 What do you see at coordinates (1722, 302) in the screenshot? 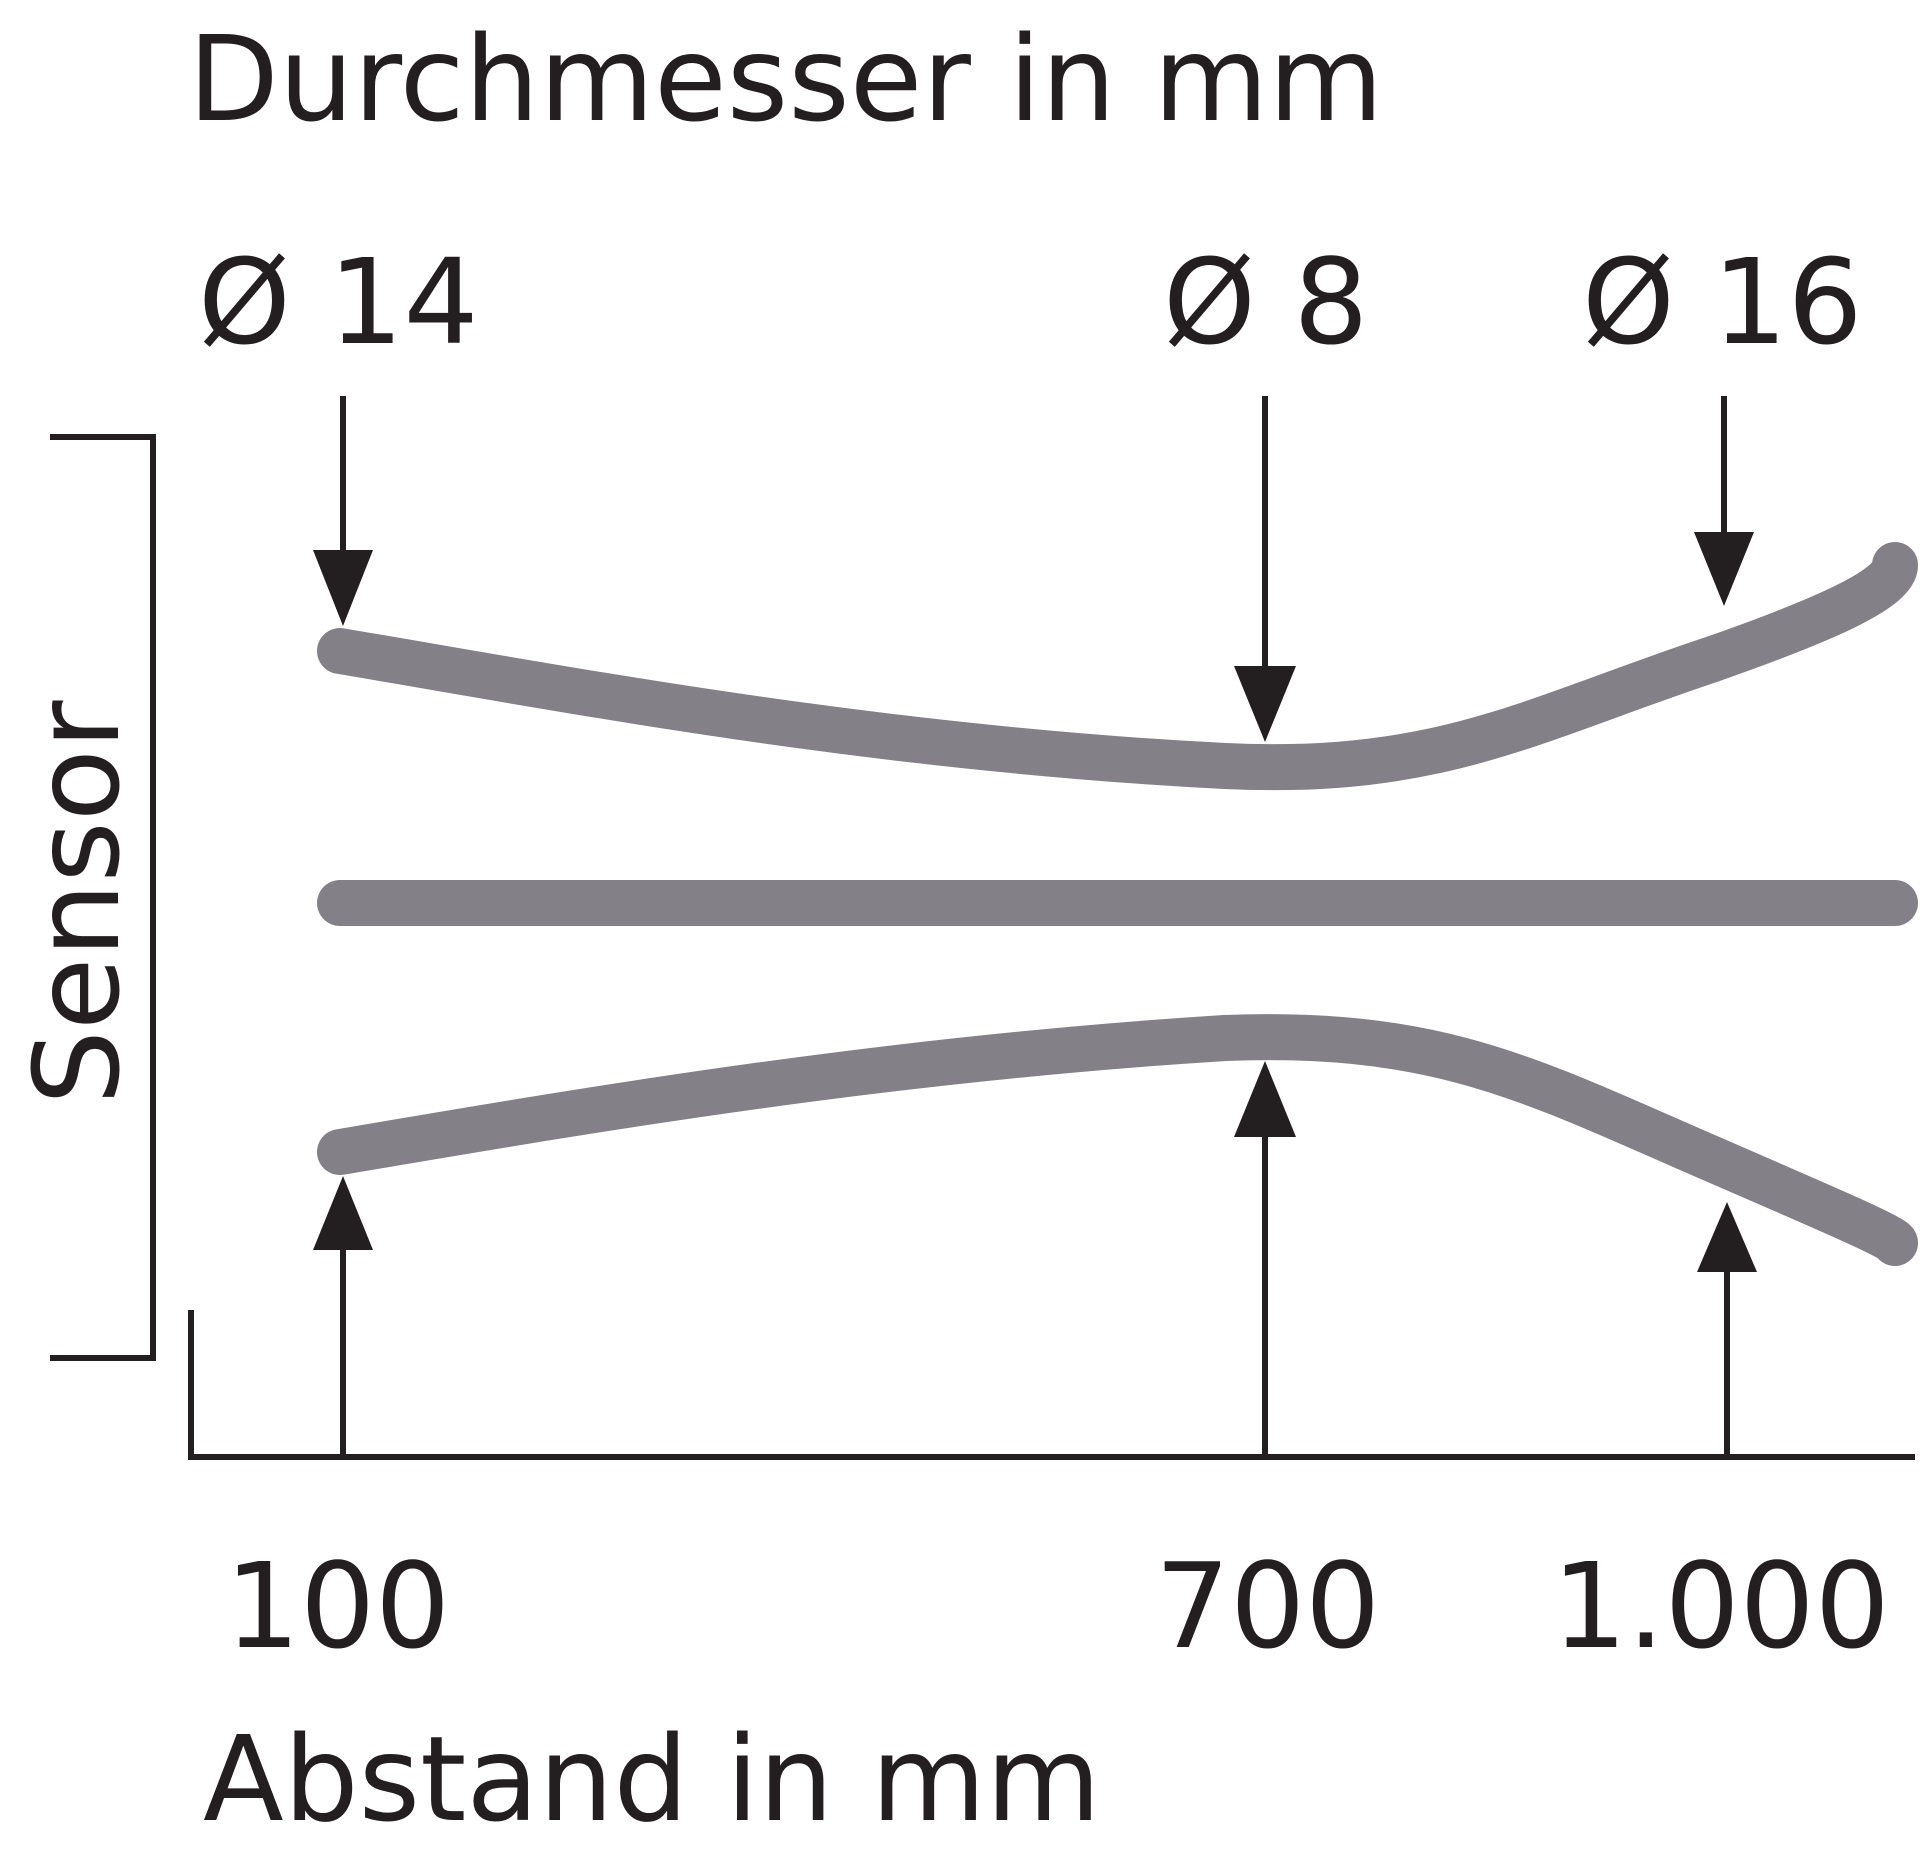
I see `diameter-label-16: Ø 16` at bounding box center [1722, 302].